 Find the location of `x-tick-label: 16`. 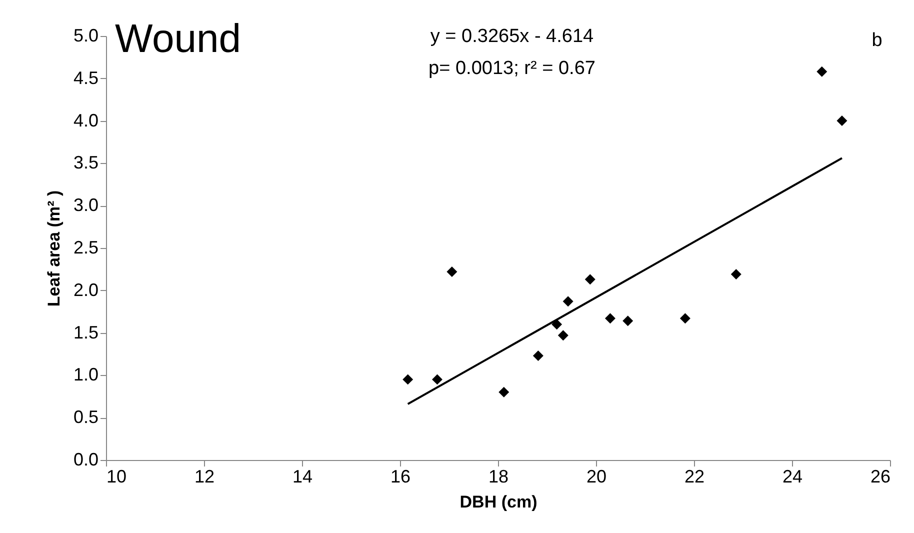

x-tick-label: 16 is located at coordinates (400, 476).